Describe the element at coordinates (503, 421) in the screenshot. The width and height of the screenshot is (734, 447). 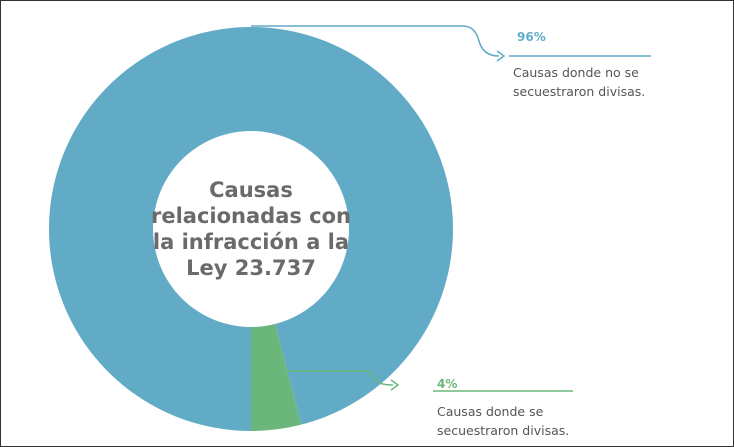
I see `category-label: Causas donde se secuestraron divisas.` at that location.